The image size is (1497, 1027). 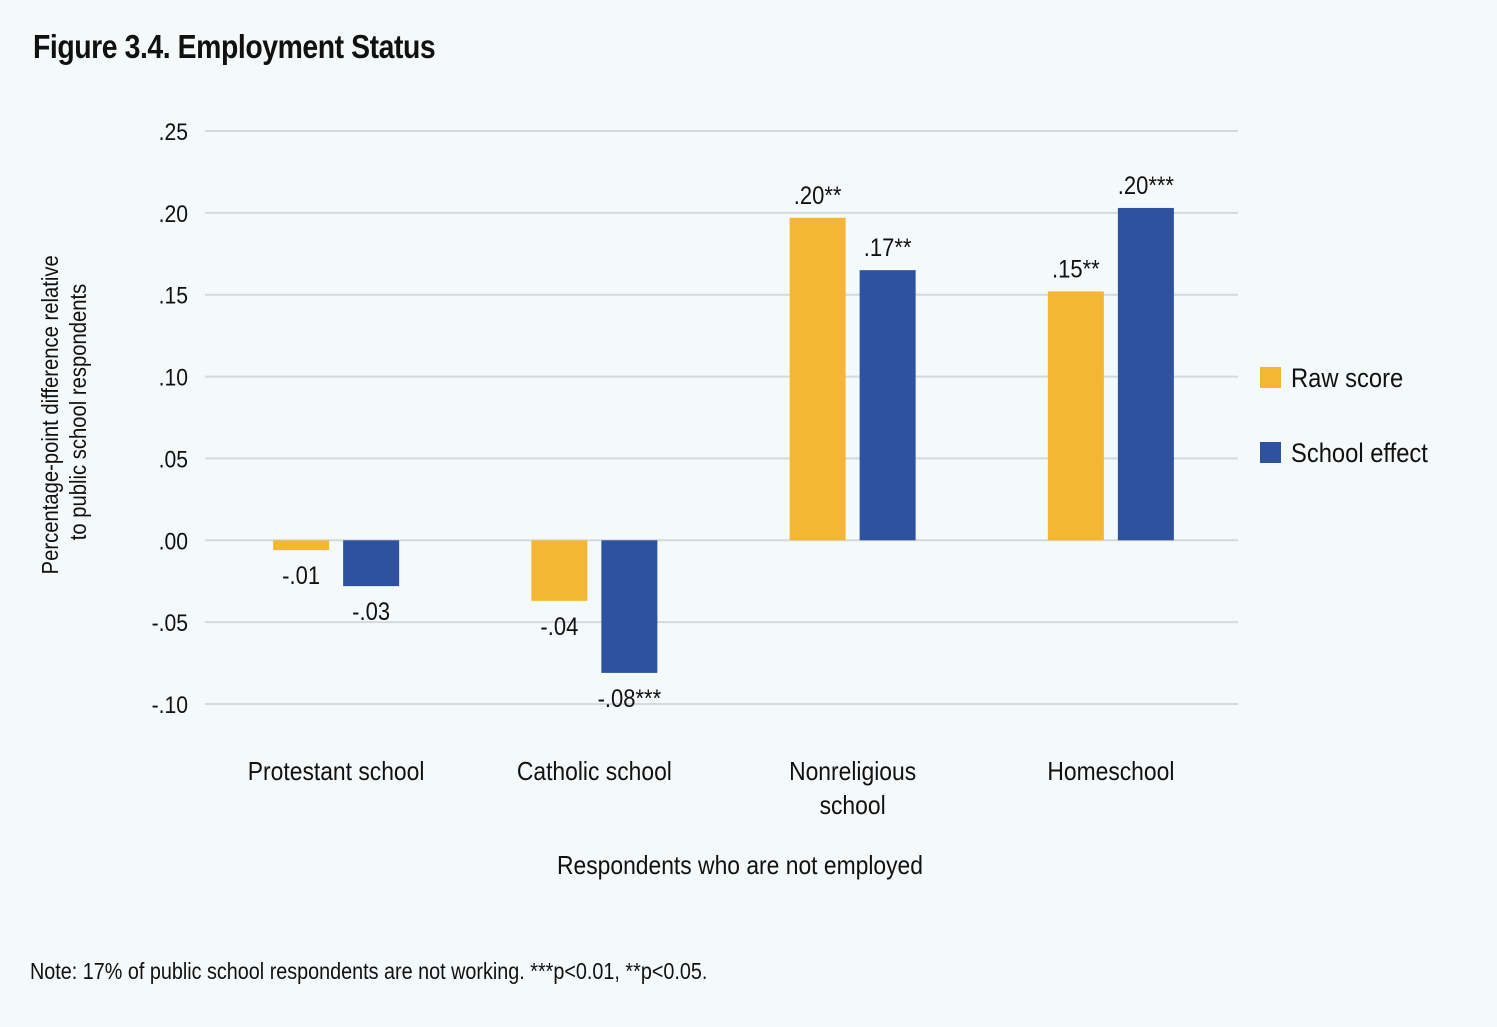 I want to click on y-tick-label: .25, so click(x=173, y=132).